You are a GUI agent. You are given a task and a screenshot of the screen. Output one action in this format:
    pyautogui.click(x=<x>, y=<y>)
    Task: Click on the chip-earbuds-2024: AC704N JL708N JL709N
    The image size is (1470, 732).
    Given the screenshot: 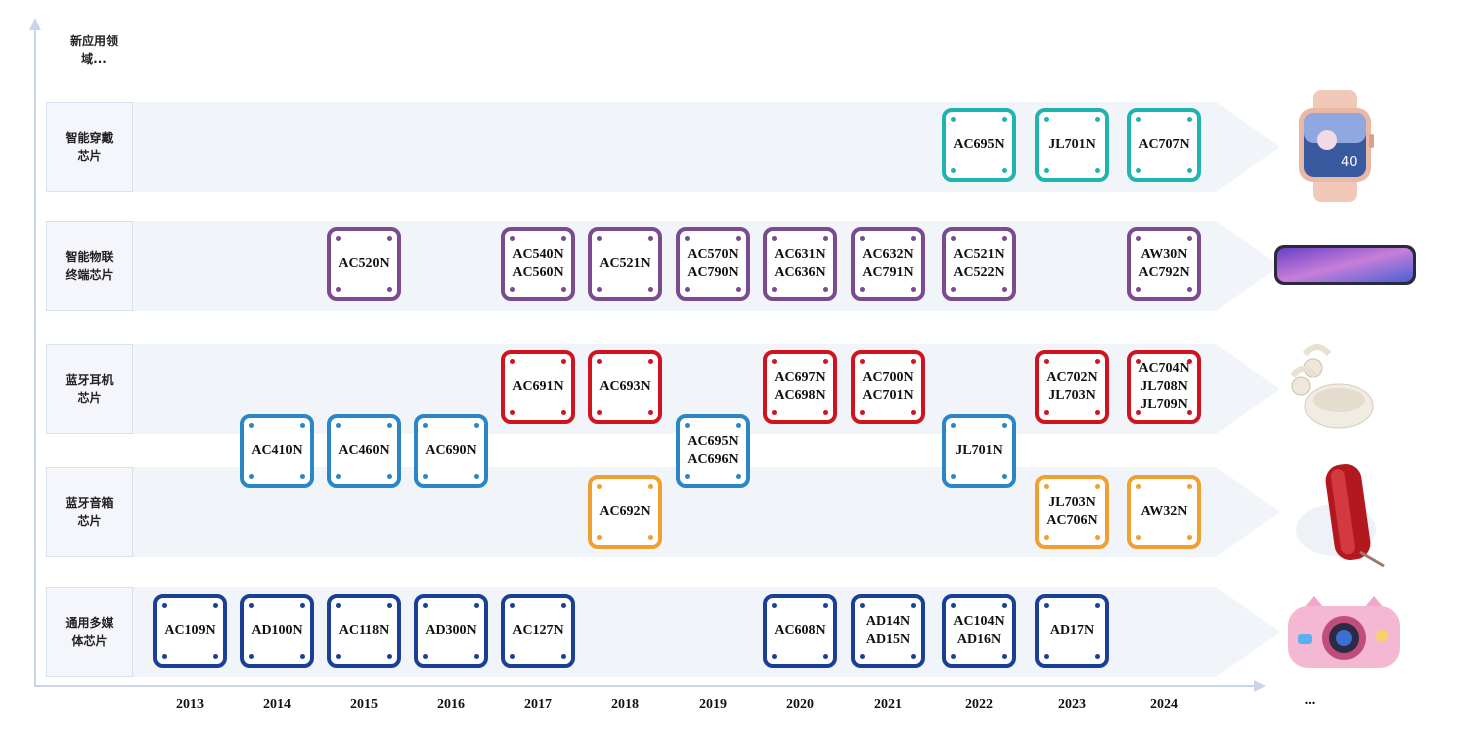 What is the action you would take?
    pyautogui.click(x=1164, y=387)
    